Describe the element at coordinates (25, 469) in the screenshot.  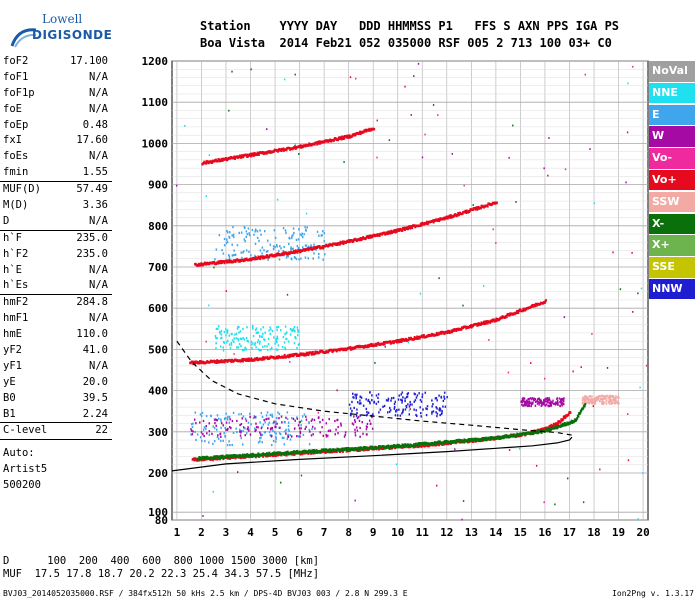
I see `autoscaling-info: Artist5` at that location.